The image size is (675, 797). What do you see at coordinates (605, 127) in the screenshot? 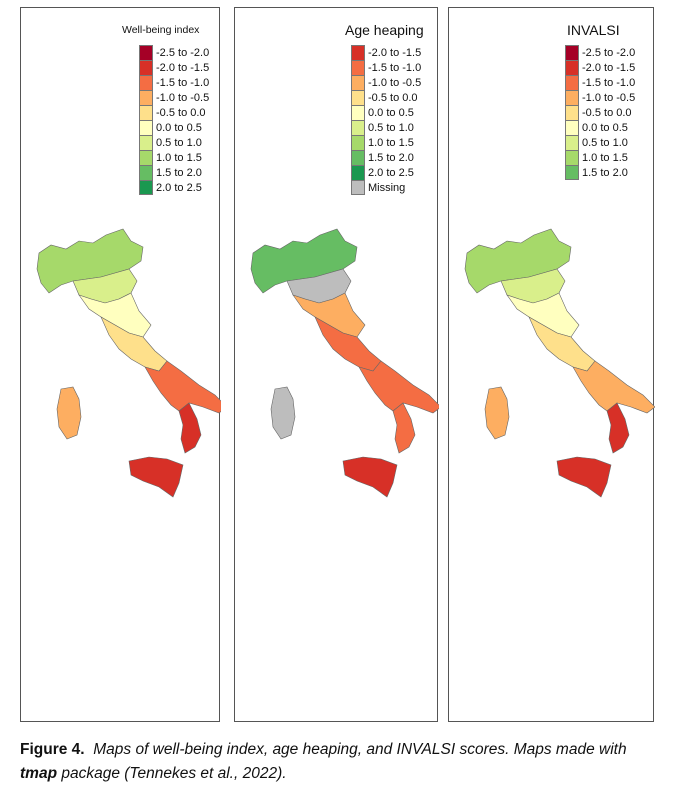
I see `legend-label: 0.0 to 0.5` at bounding box center [605, 127].